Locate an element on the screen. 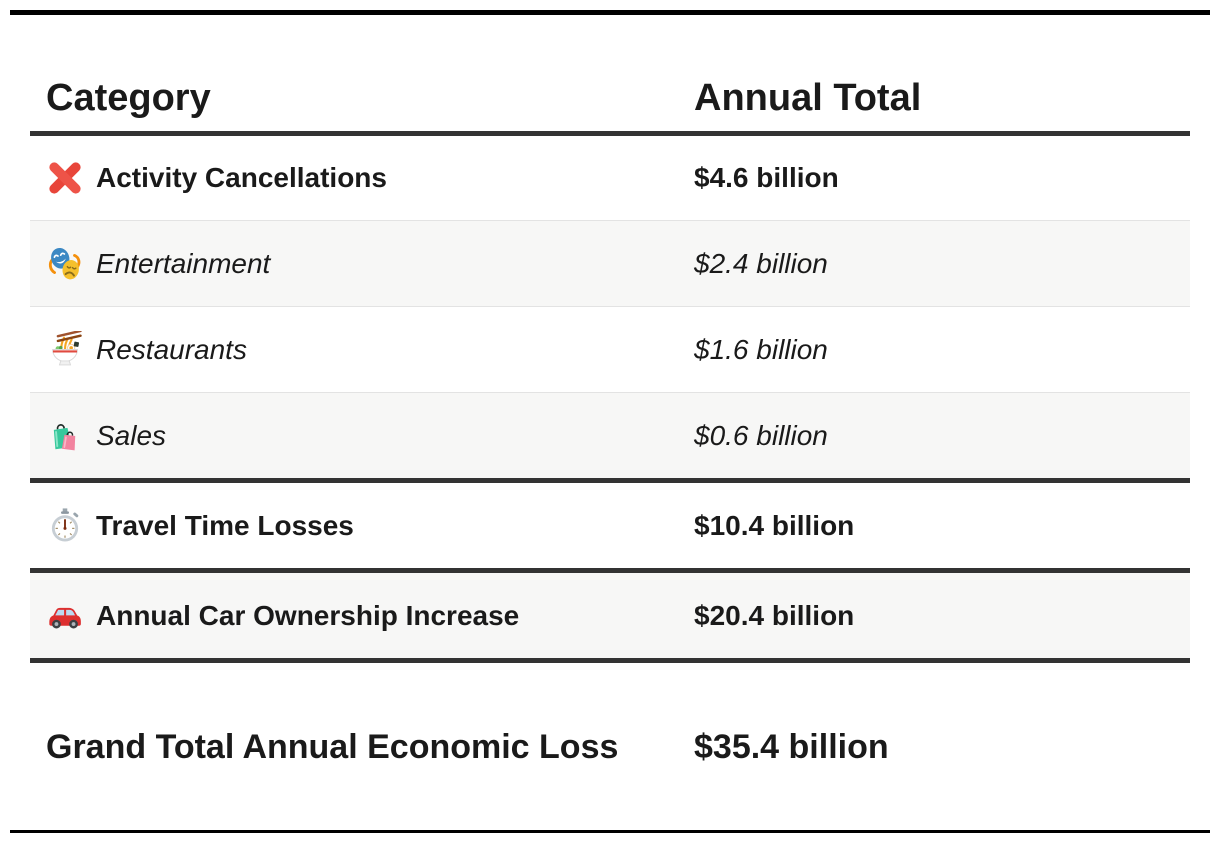  value-cell: $4.6 billion is located at coordinates (941, 178).